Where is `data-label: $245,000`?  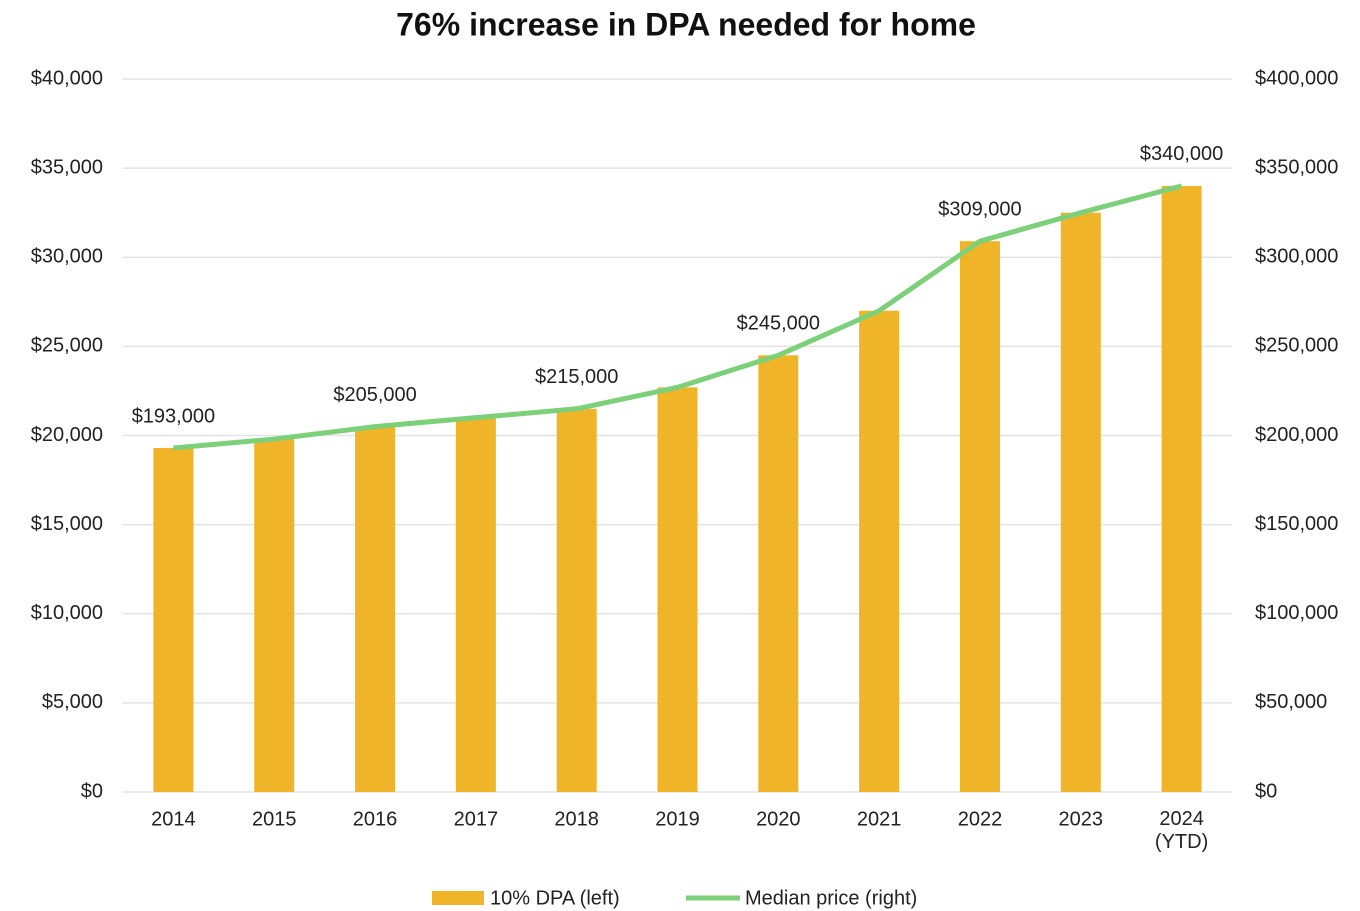
data-label: $245,000 is located at coordinates (778, 324).